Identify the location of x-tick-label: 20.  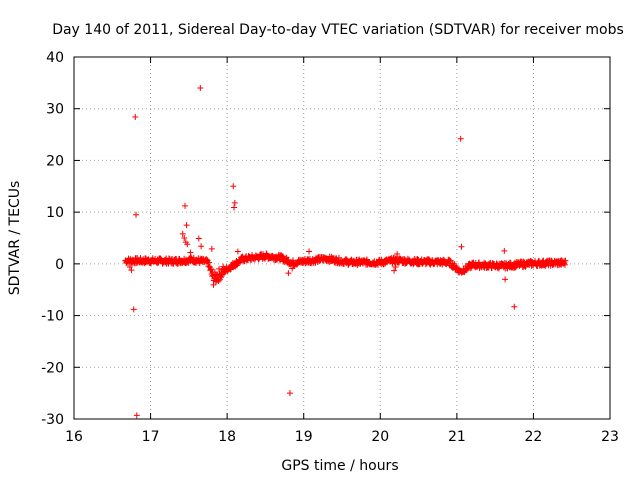
(380, 437).